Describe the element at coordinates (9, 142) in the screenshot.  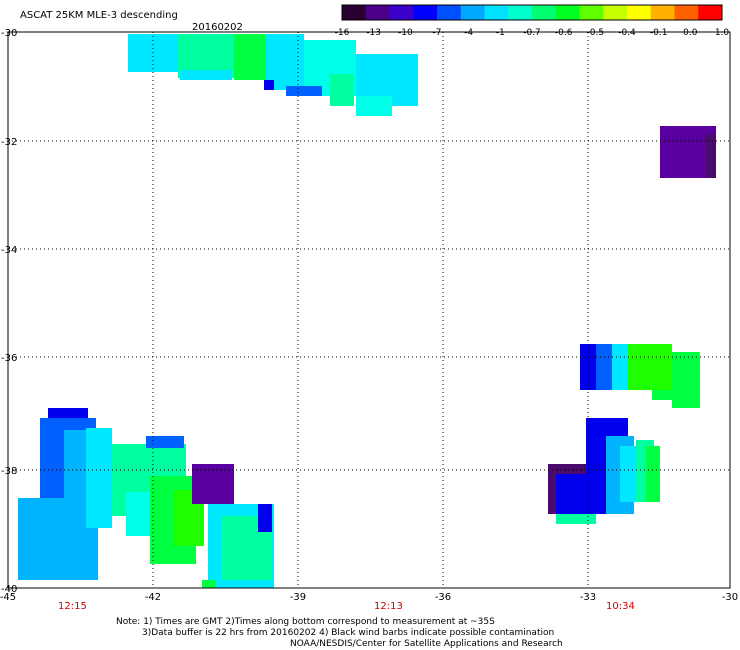
I see `lat-tick-label: -32` at that location.